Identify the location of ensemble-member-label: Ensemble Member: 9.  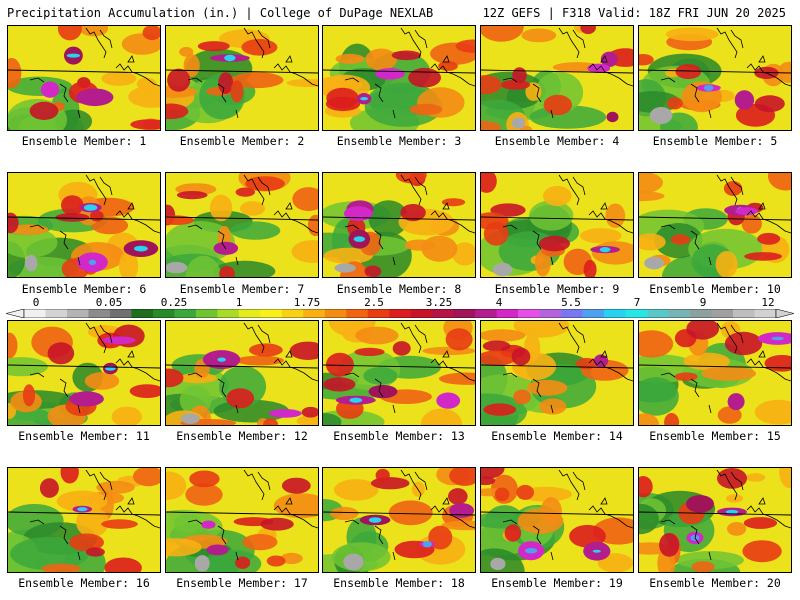
(557, 289).